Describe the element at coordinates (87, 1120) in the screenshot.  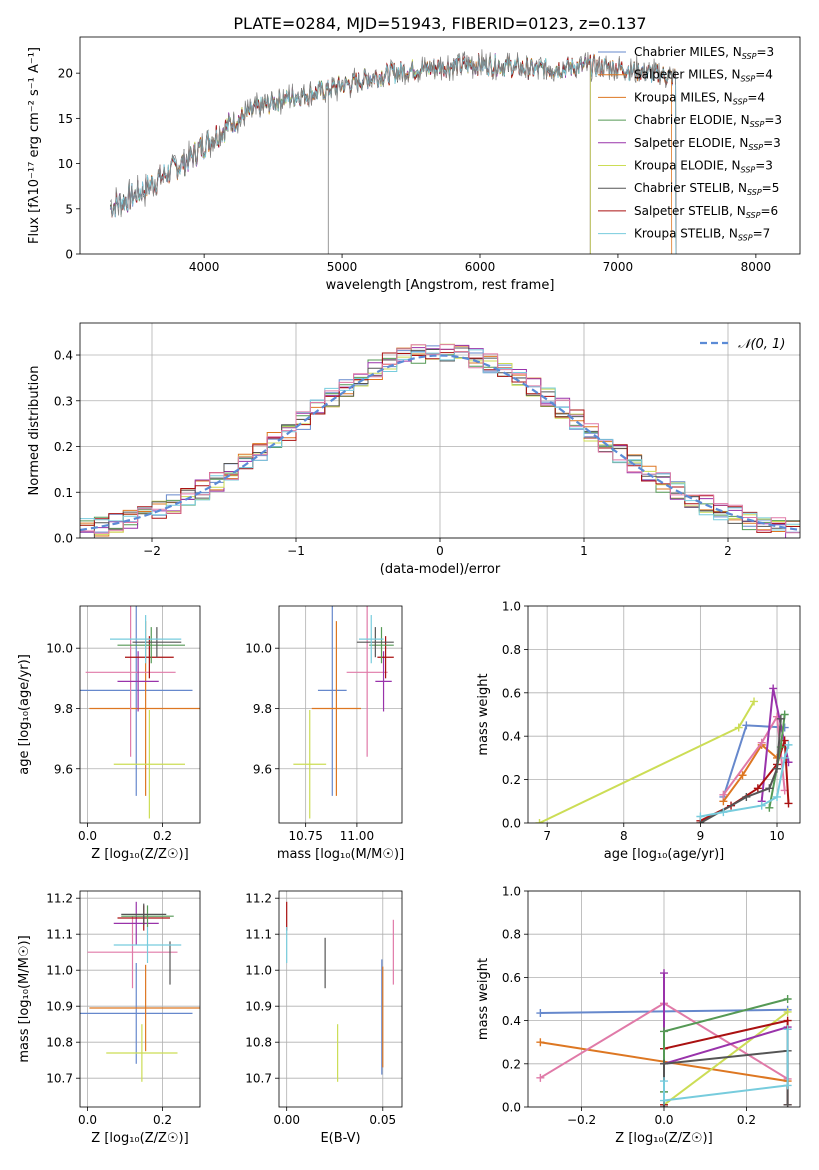
I see `x-tick-label: 0.0` at that location.